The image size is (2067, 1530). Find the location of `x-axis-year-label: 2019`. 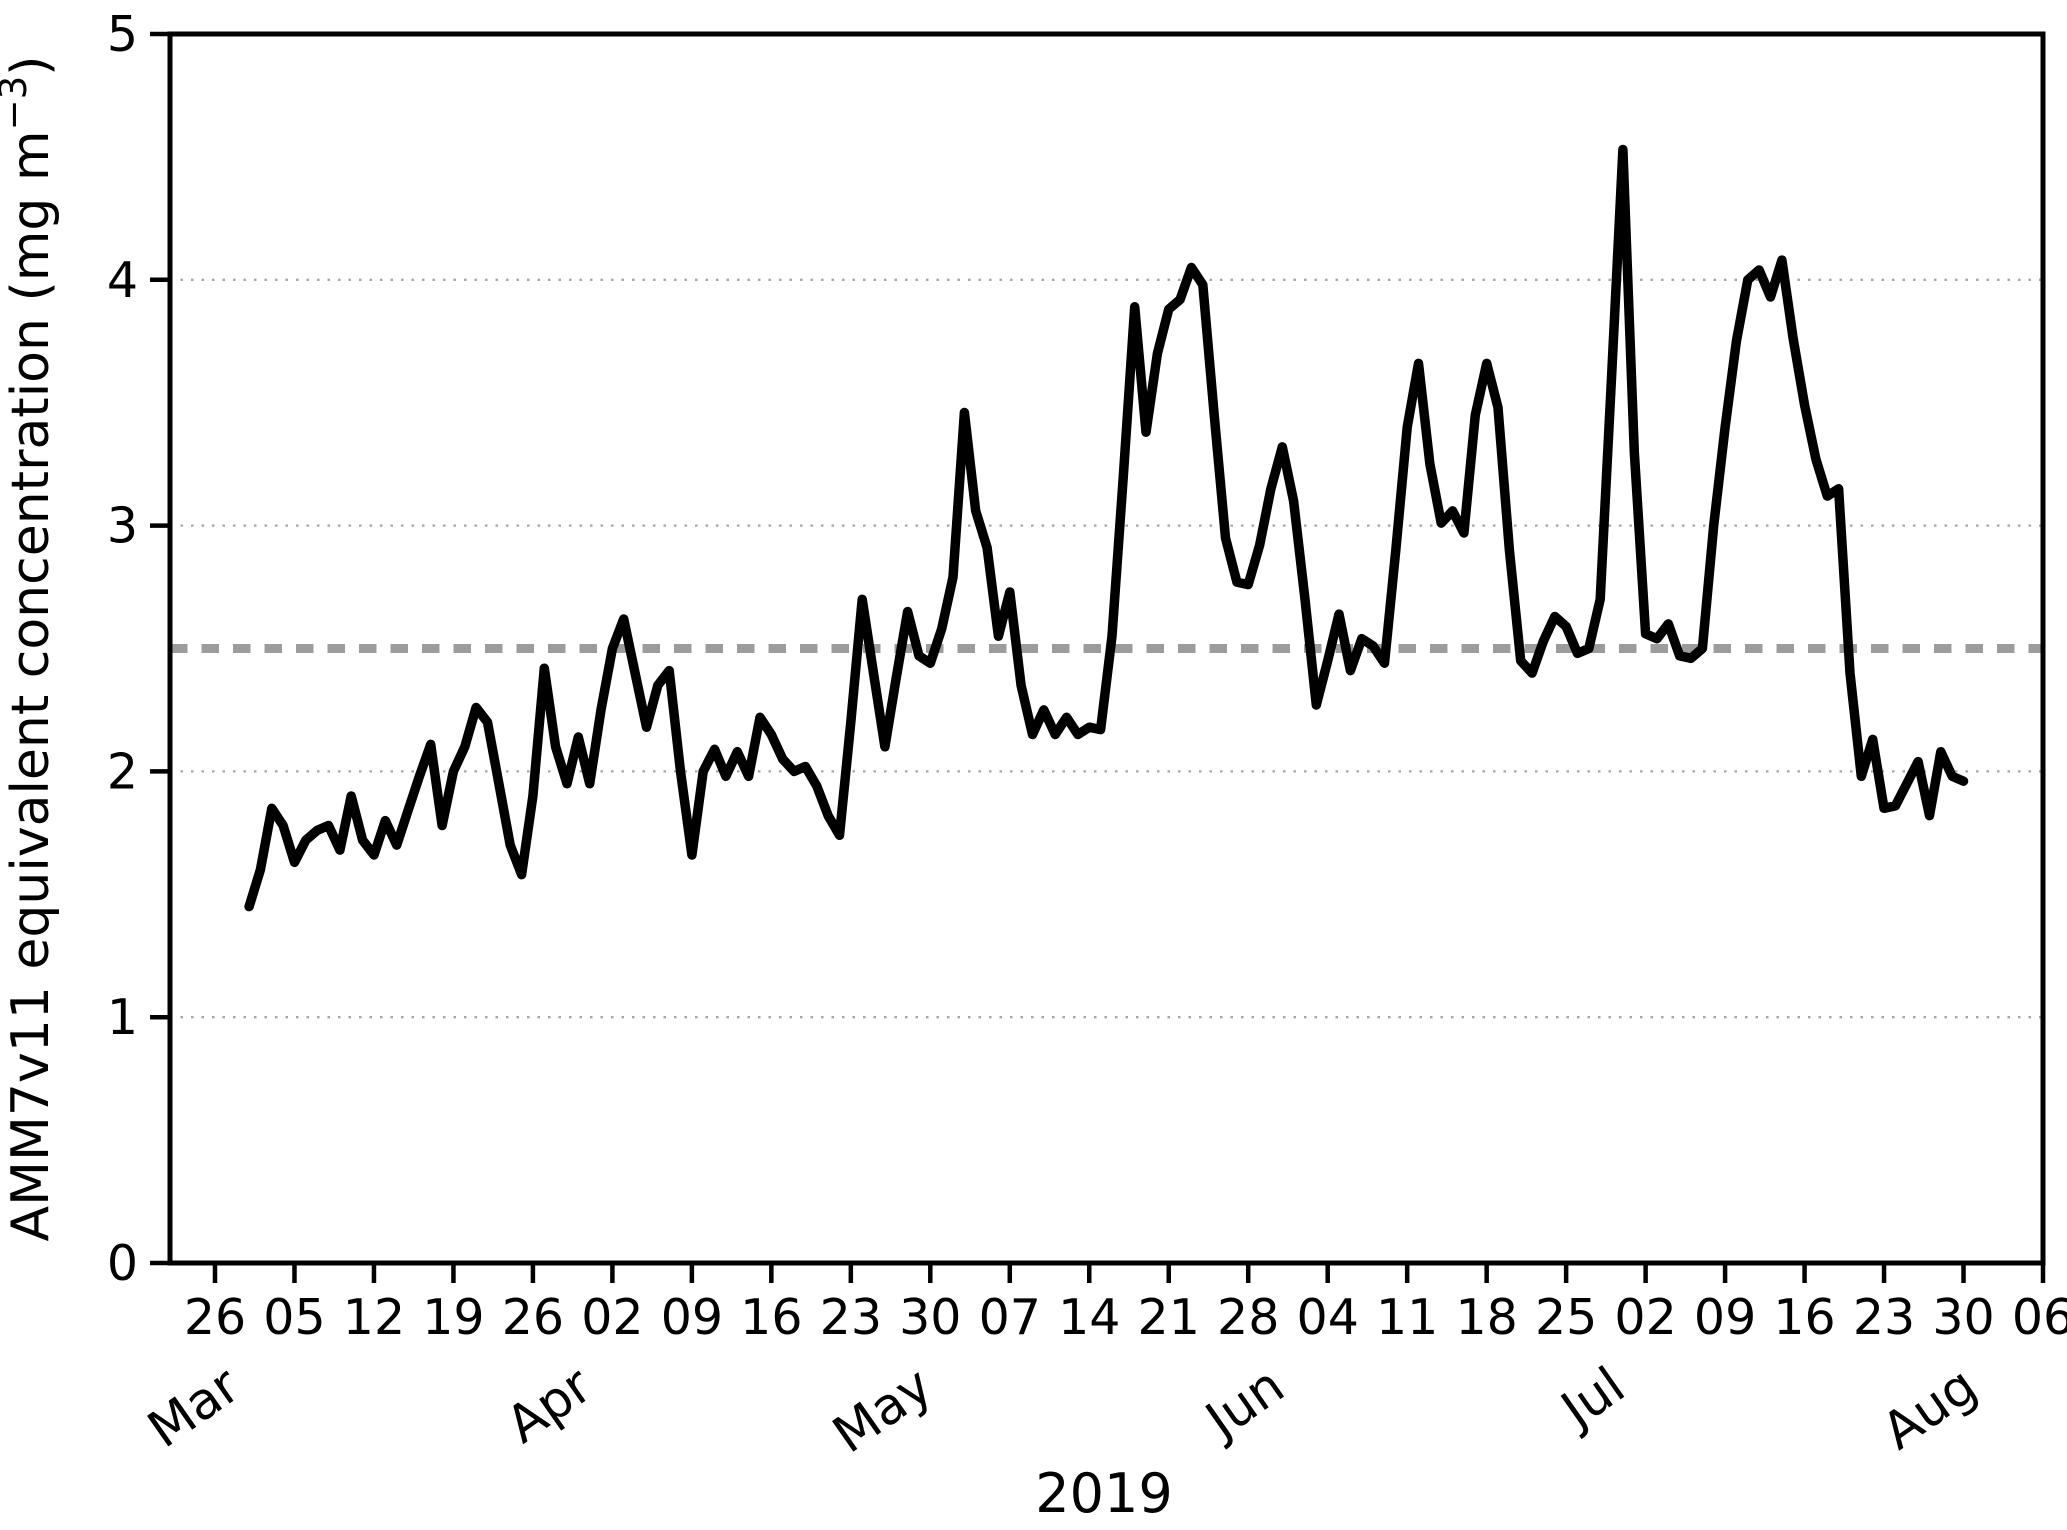

x-axis-year-label: 2019 is located at coordinates (1103, 1493).